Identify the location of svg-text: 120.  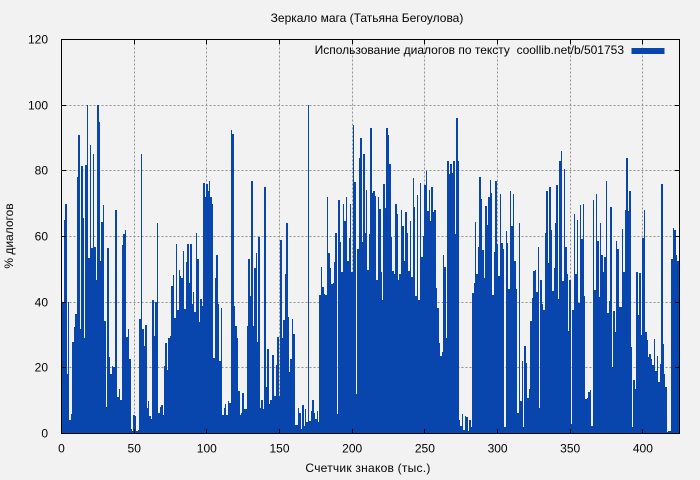
(38, 40).